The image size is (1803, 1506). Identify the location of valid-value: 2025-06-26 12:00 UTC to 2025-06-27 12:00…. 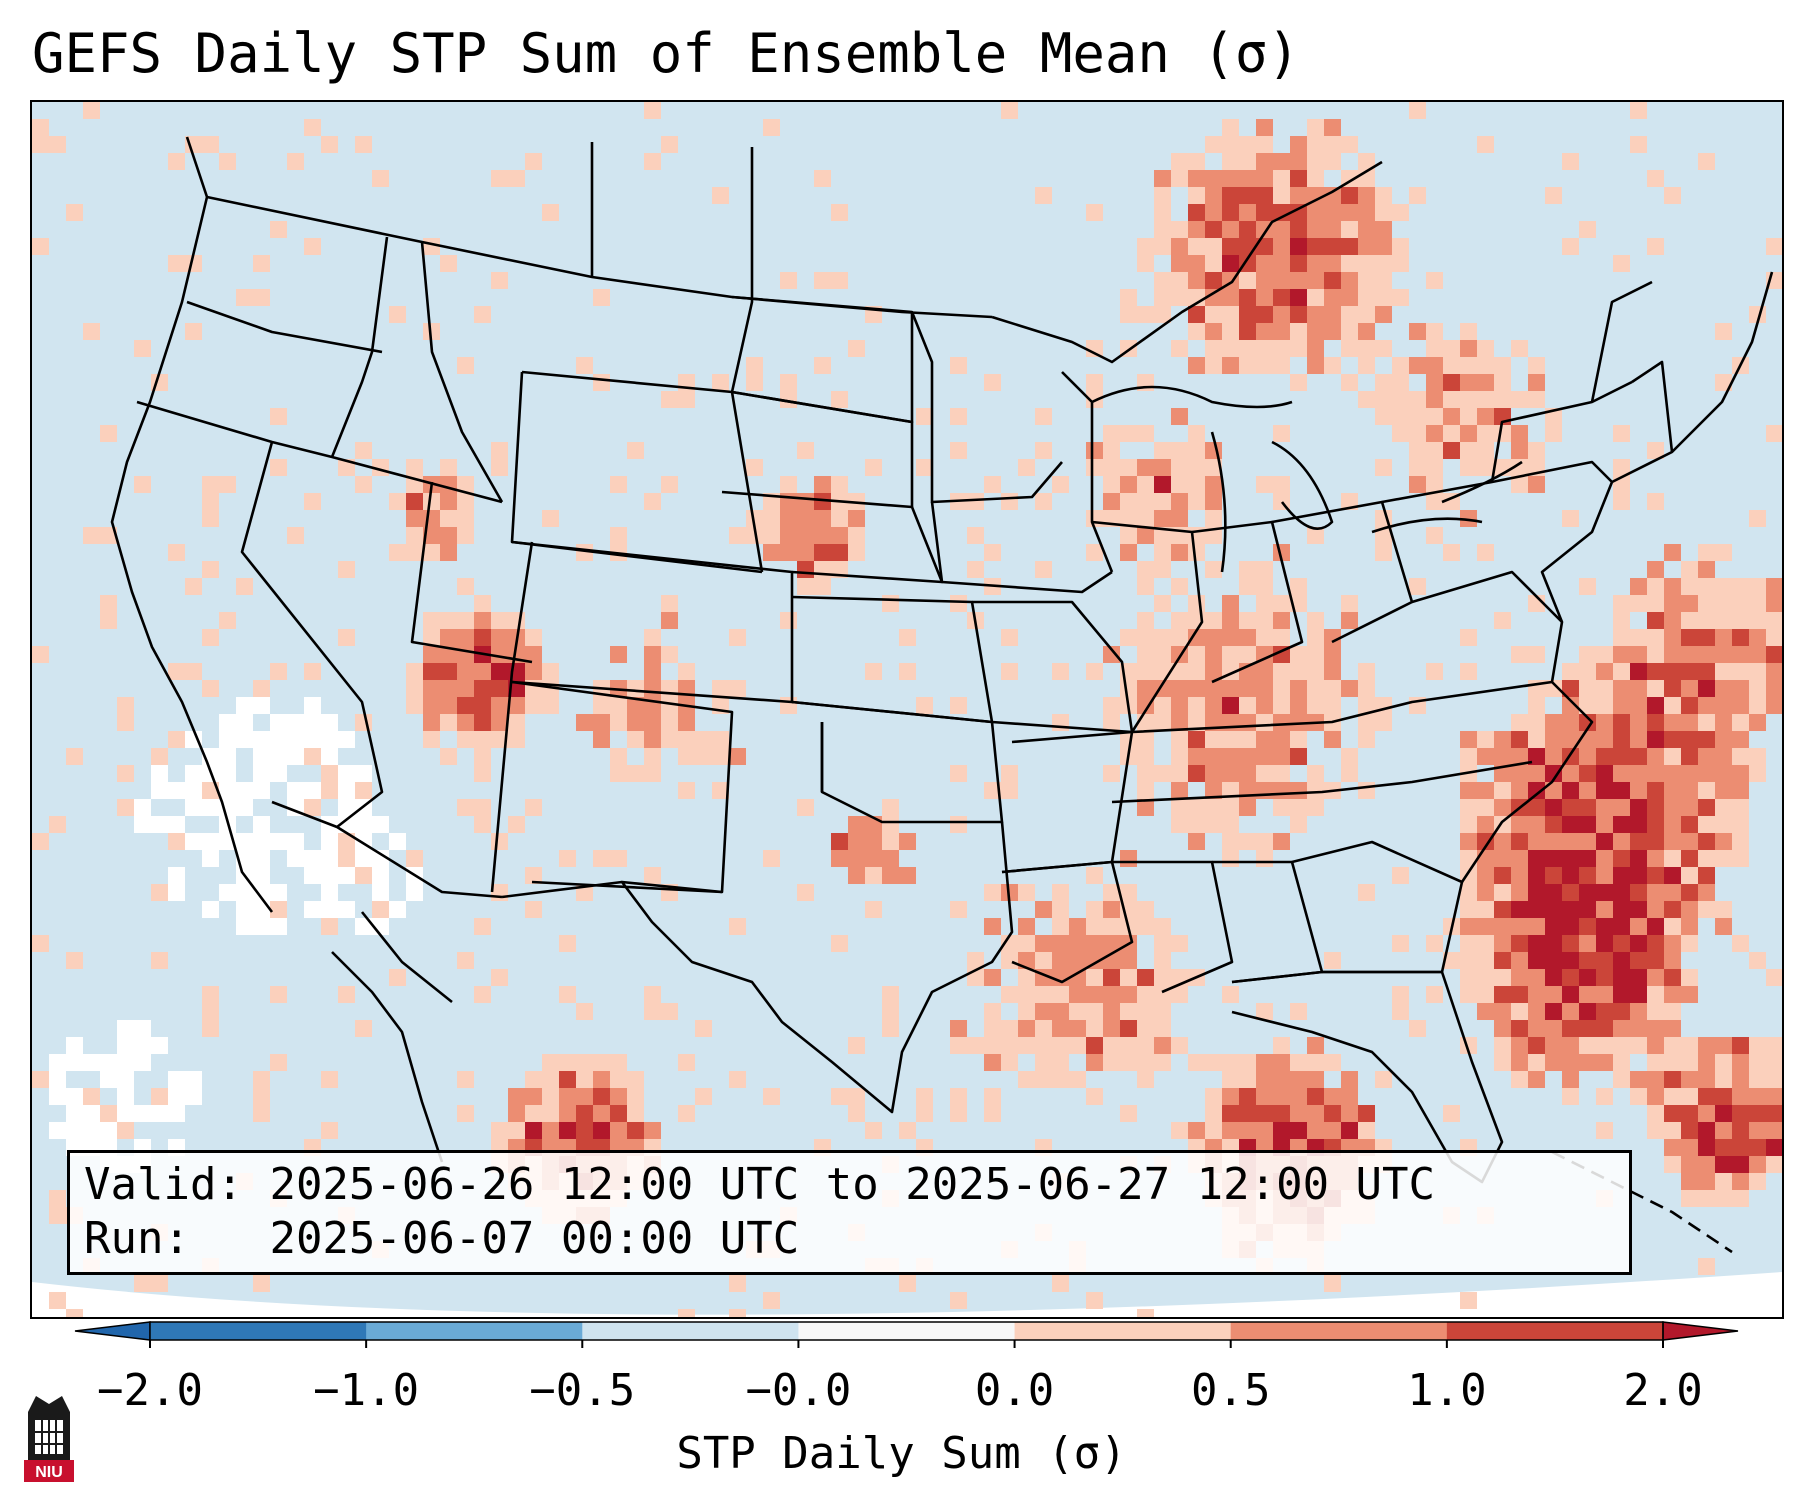
(852, 1184).